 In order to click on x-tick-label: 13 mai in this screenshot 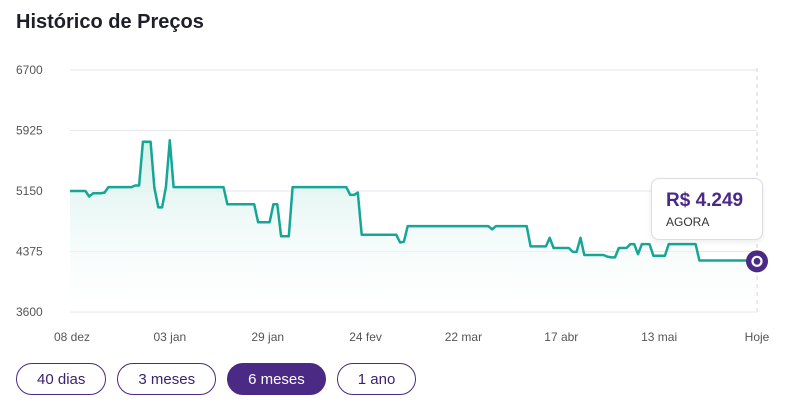, I will do `click(659, 337)`.